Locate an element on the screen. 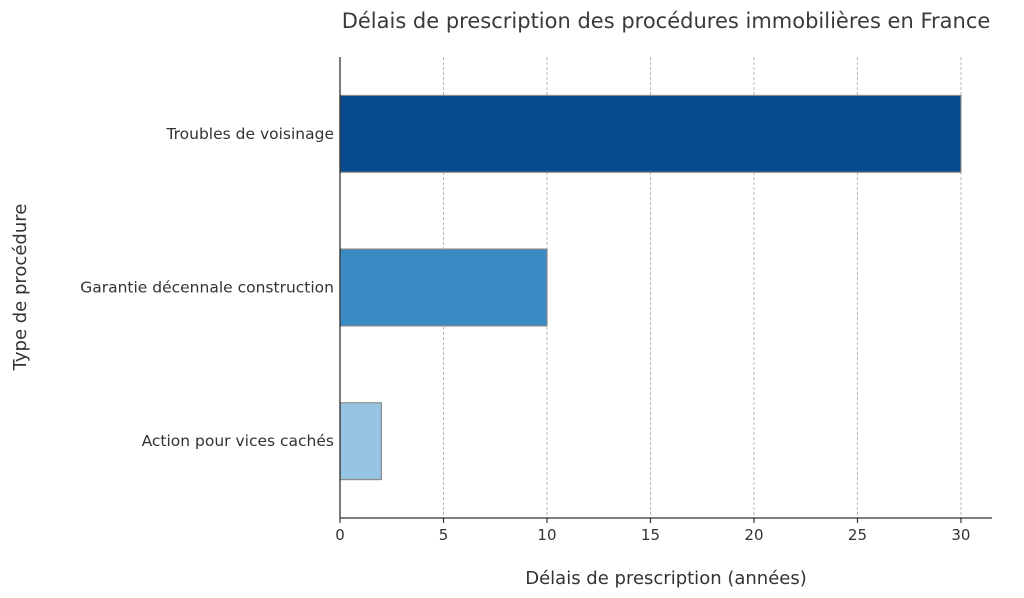 The height and width of the screenshot is (598, 1024). x-tick-label: 10 is located at coordinates (546, 535).